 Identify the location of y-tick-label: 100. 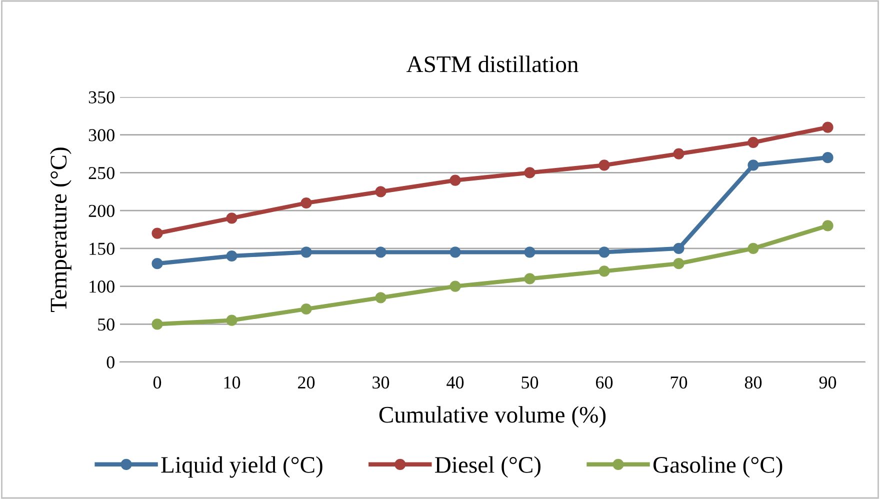
(102, 286).